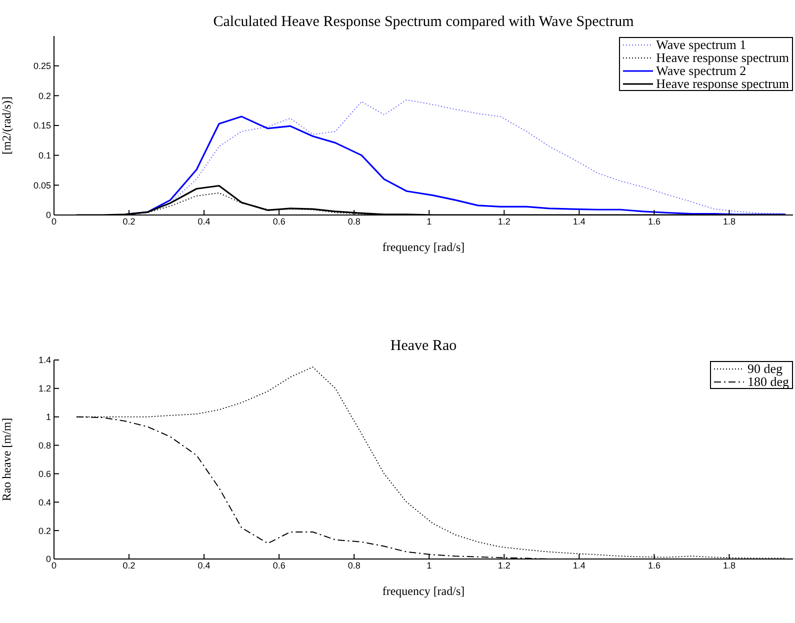 The width and height of the screenshot is (795, 623). Describe the element at coordinates (44, 389) in the screenshot. I see `y-tick-label: 1.2` at that location.